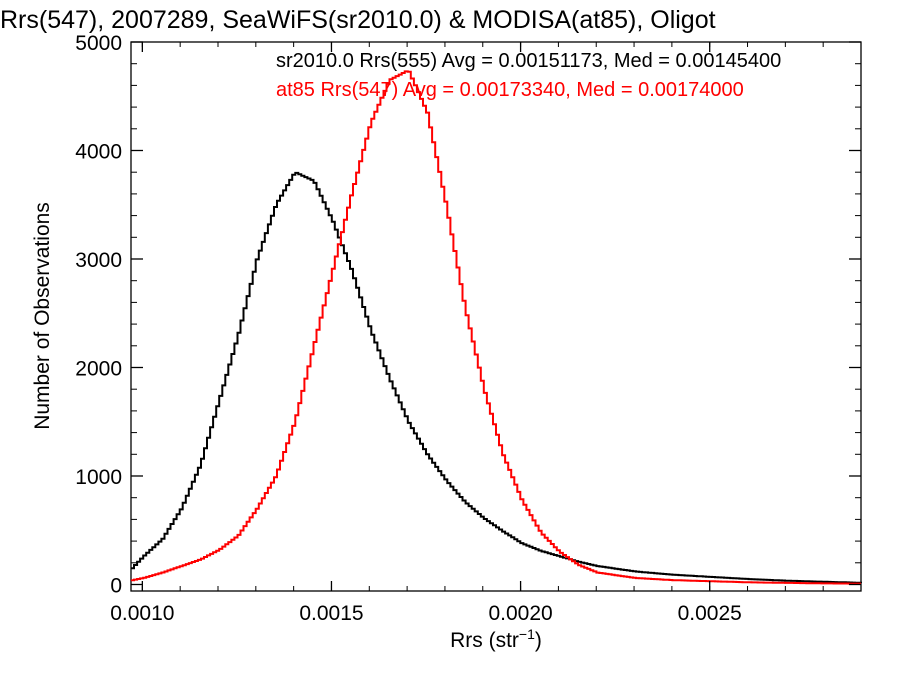 The height and width of the screenshot is (675, 900). Describe the element at coordinates (116, 585) in the screenshot. I see `y-tick-label: 0` at that location.